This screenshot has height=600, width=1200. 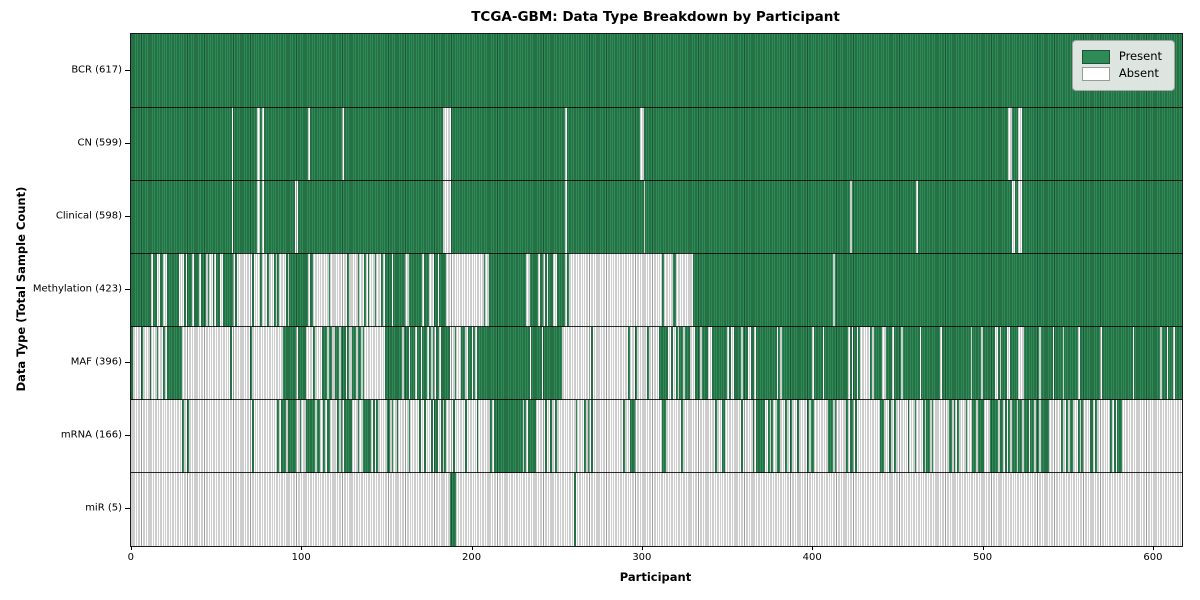 What do you see at coordinates (96, 362) in the screenshot?
I see `y-tick-label-maf: MAF (396)` at bounding box center [96, 362].